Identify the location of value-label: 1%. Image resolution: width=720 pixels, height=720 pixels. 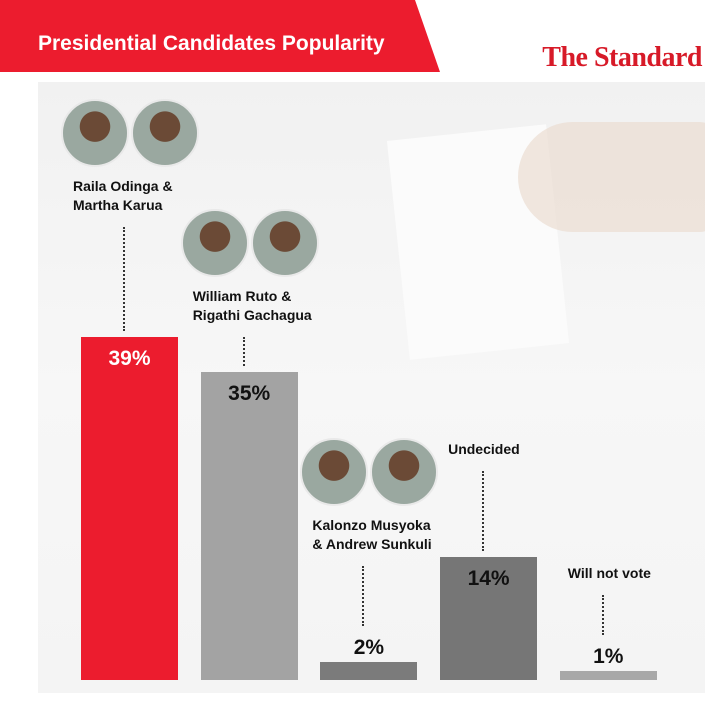
(608, 657).